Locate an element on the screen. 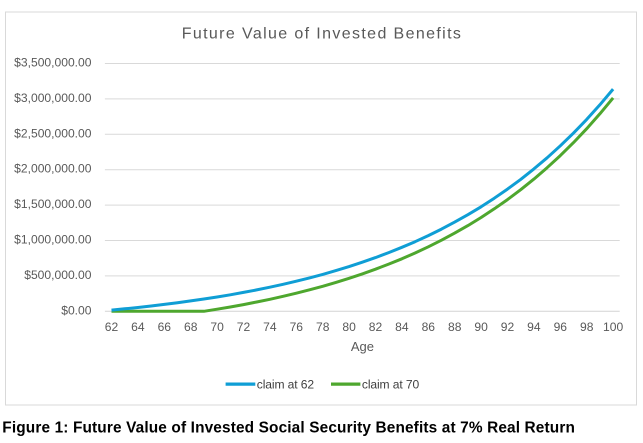  svg-text: $3,000,000.00 is located at coordinates (53, 98).